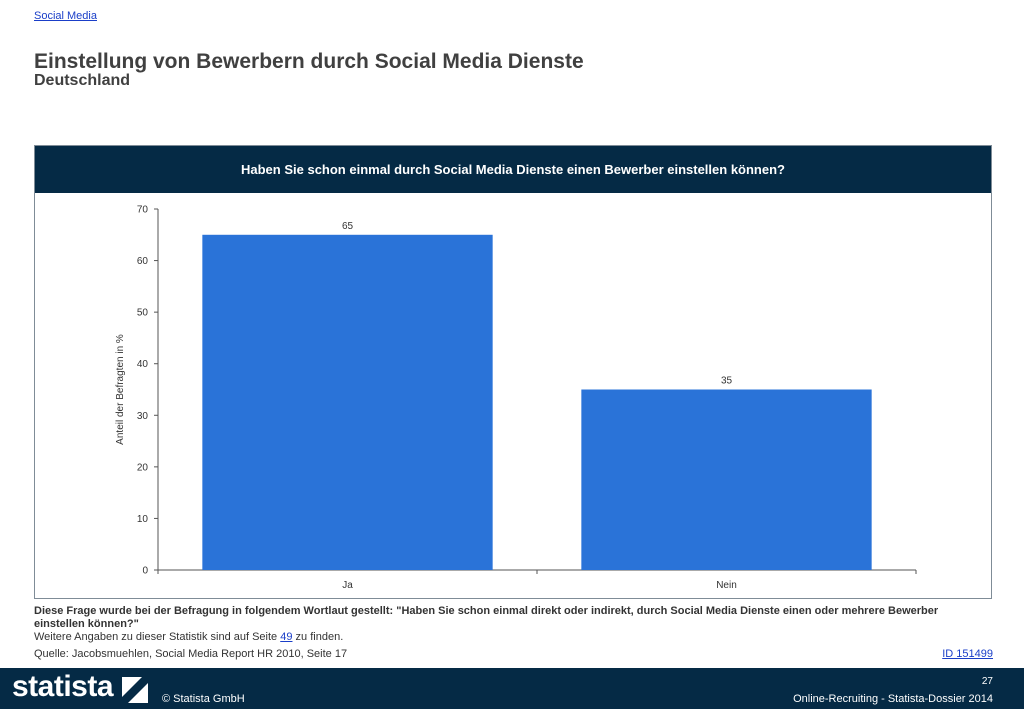 The height and width of the screenshot is (709, 1024). What do you see at coordinates (726, 585) in the screenshot?
I see `x-tick-label: Nein` at bounding box center [726, 585].